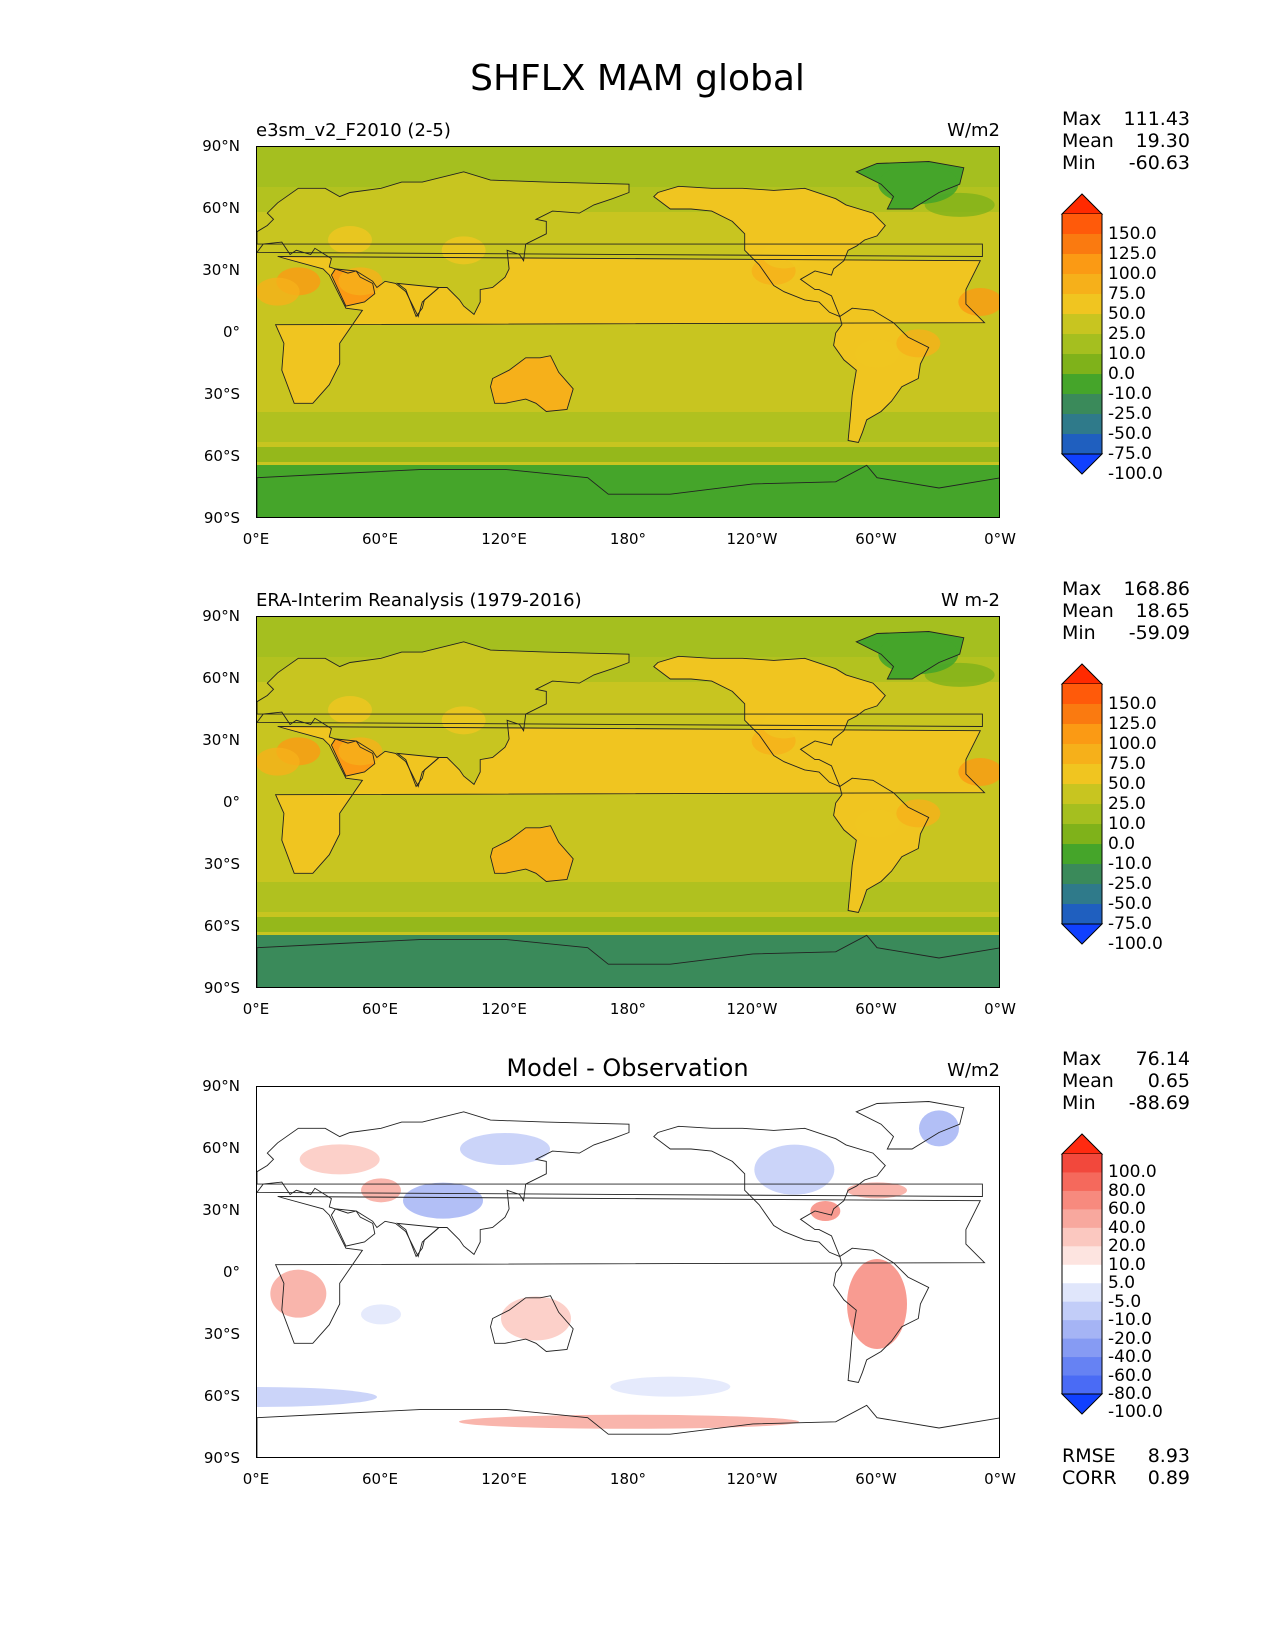 The height and width of the screenshot is (1650, 1275). Describe the element at coordinates (1156, 119) in the screenshot. I see `max-value: 111.43` at that location.